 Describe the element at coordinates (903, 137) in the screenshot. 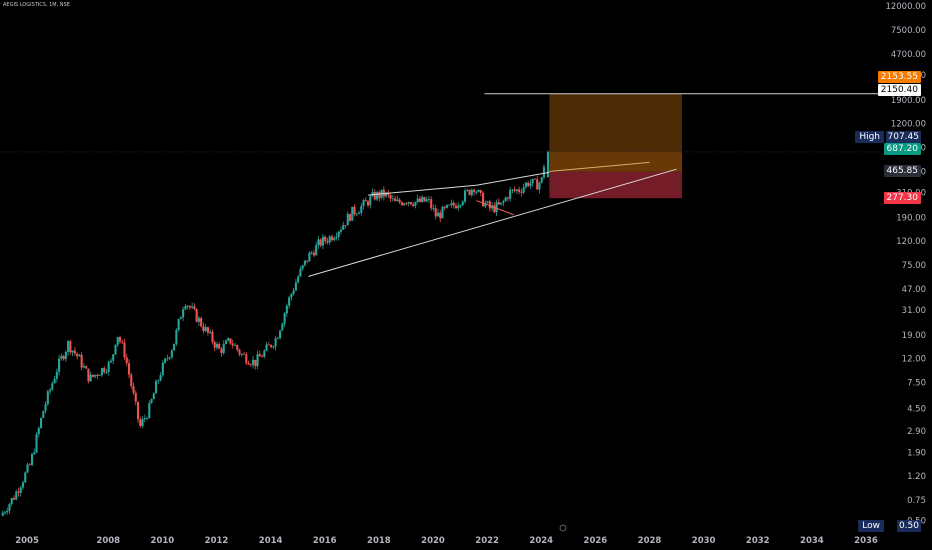

I see `high-value: 707.45` at that location.